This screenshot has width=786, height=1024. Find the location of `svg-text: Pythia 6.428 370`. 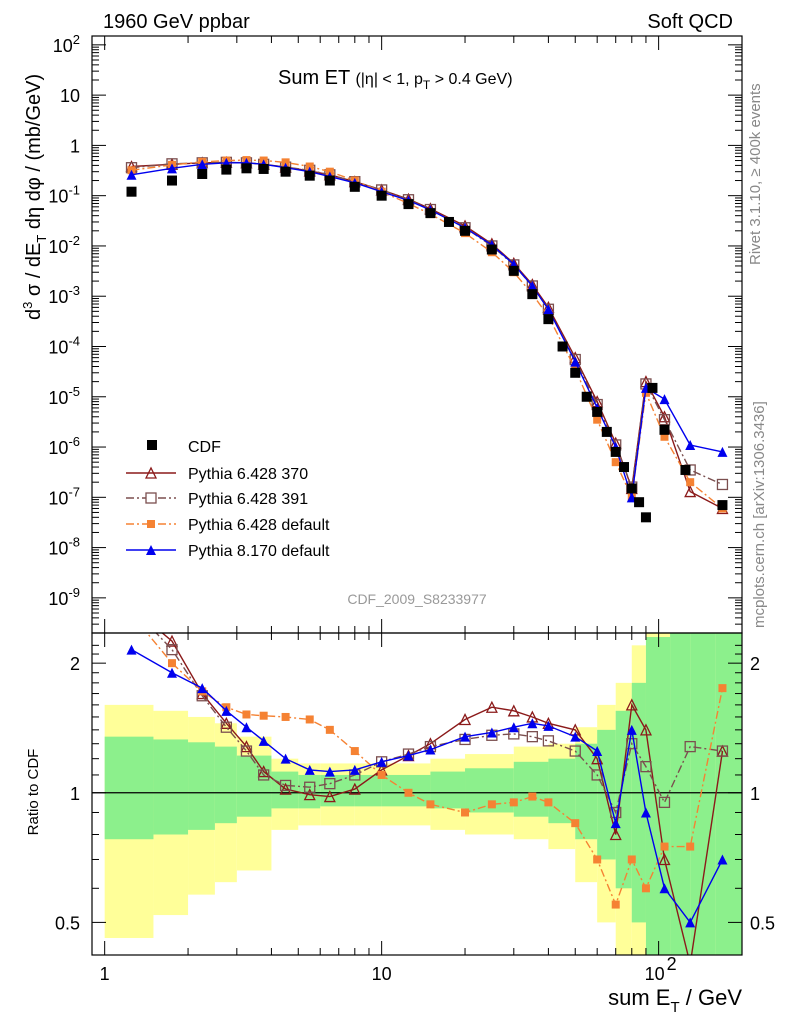

svg-text: Pythia 6.428 370 is located at coordinates (248, 474).